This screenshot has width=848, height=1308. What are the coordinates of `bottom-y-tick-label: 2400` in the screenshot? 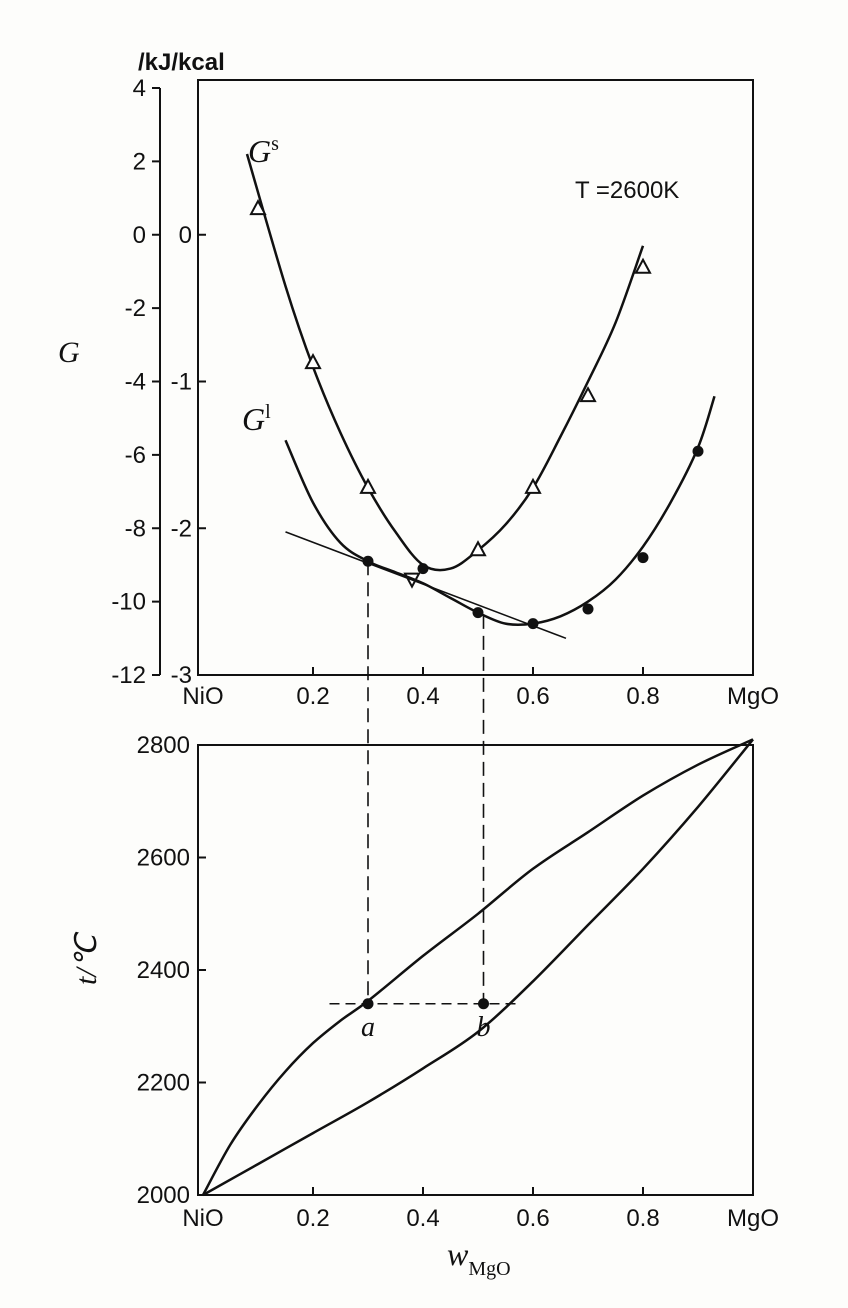 It's located at (163, 970).